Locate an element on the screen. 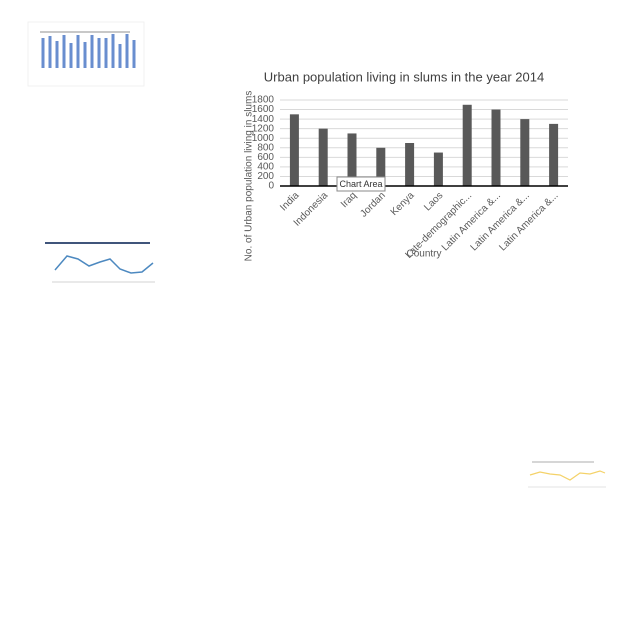 The image size is (640, 640). y-tick-label: 1400 is located at coordinates (263, 119).